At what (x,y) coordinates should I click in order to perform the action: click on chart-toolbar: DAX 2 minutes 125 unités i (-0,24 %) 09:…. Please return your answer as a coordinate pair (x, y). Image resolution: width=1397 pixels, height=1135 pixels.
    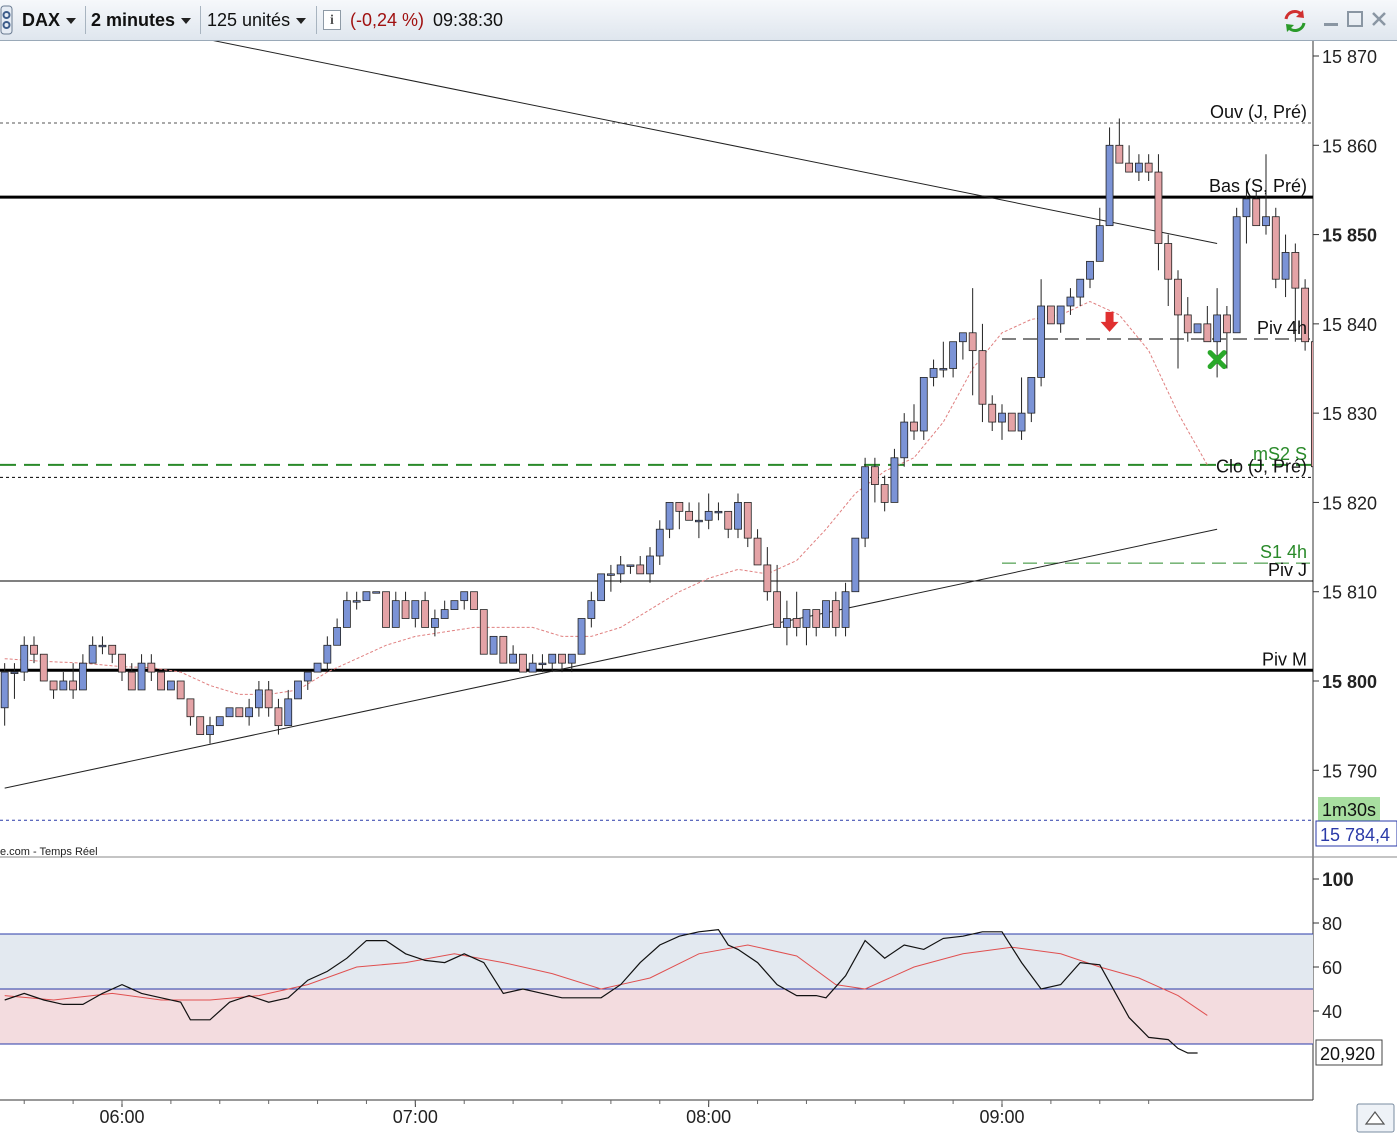
    Looking at the image, I should click on (698, 20).